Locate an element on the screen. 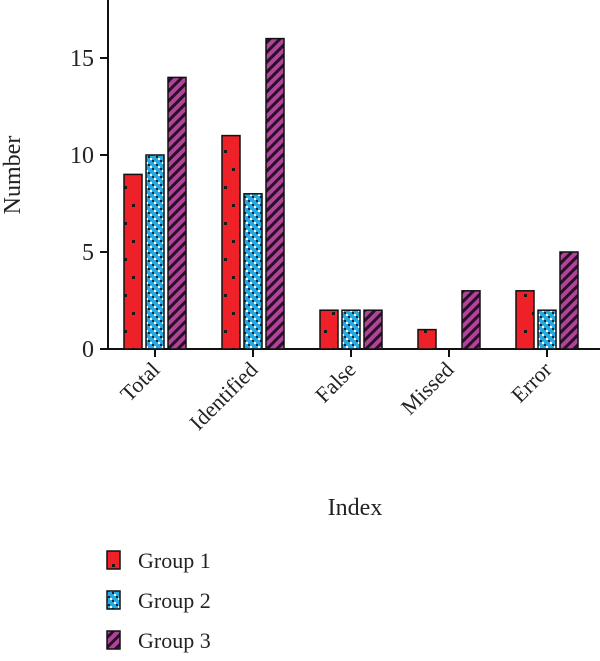  x-tick-label: Missed is located at coordinates (427, 388).